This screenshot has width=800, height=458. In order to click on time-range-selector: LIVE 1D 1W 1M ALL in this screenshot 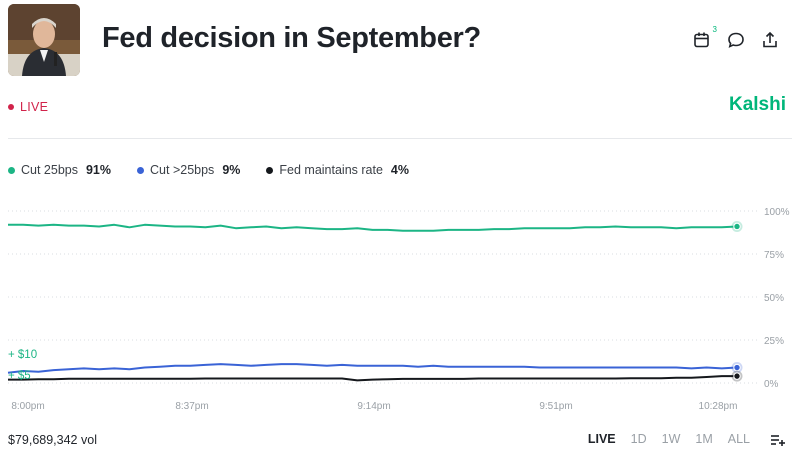, I will do `click(669, 439)`.